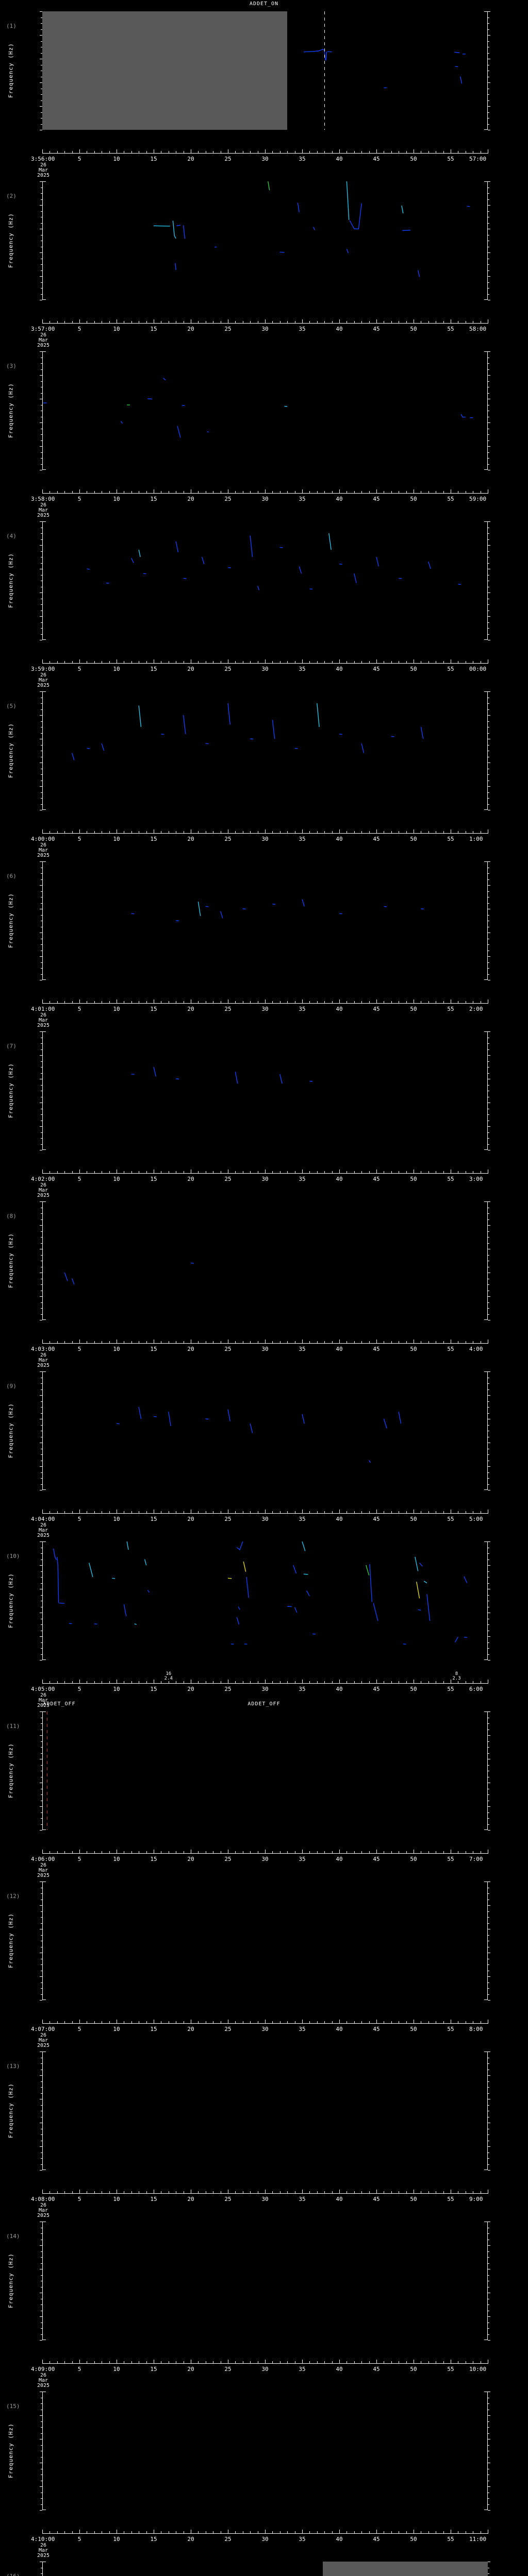 This screenshot has width=528, height=2576. Describe the element at coordinates (116, 1349) in the screenshot. I see `x-tick-label: 10` at that location.